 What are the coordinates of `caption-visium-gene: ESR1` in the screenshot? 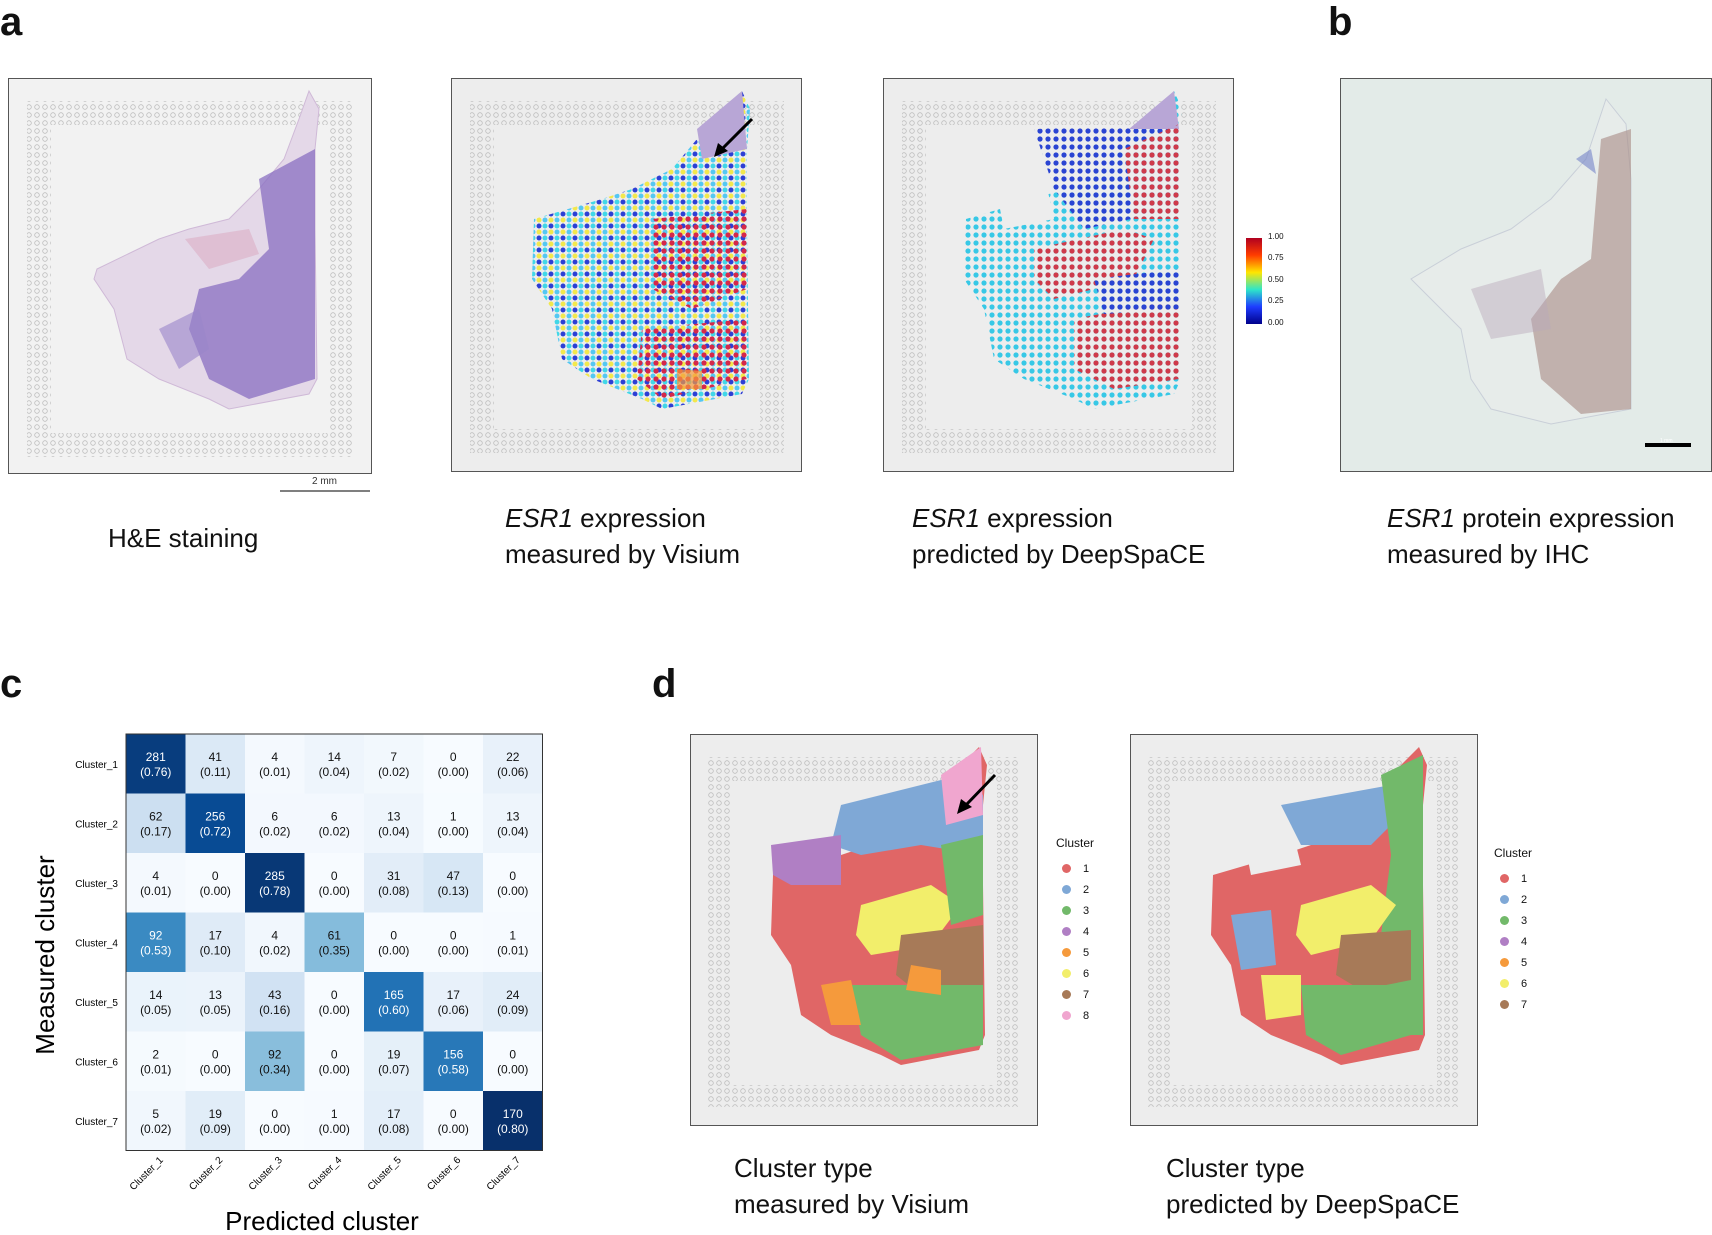 It's located at (539, 518).